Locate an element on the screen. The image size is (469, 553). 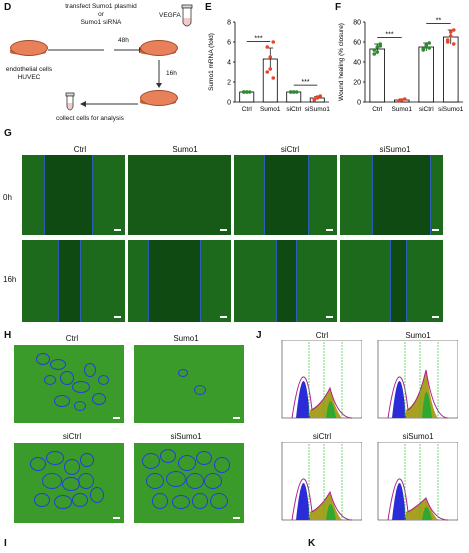
flow-histogram is located at coordinates (417, 379).